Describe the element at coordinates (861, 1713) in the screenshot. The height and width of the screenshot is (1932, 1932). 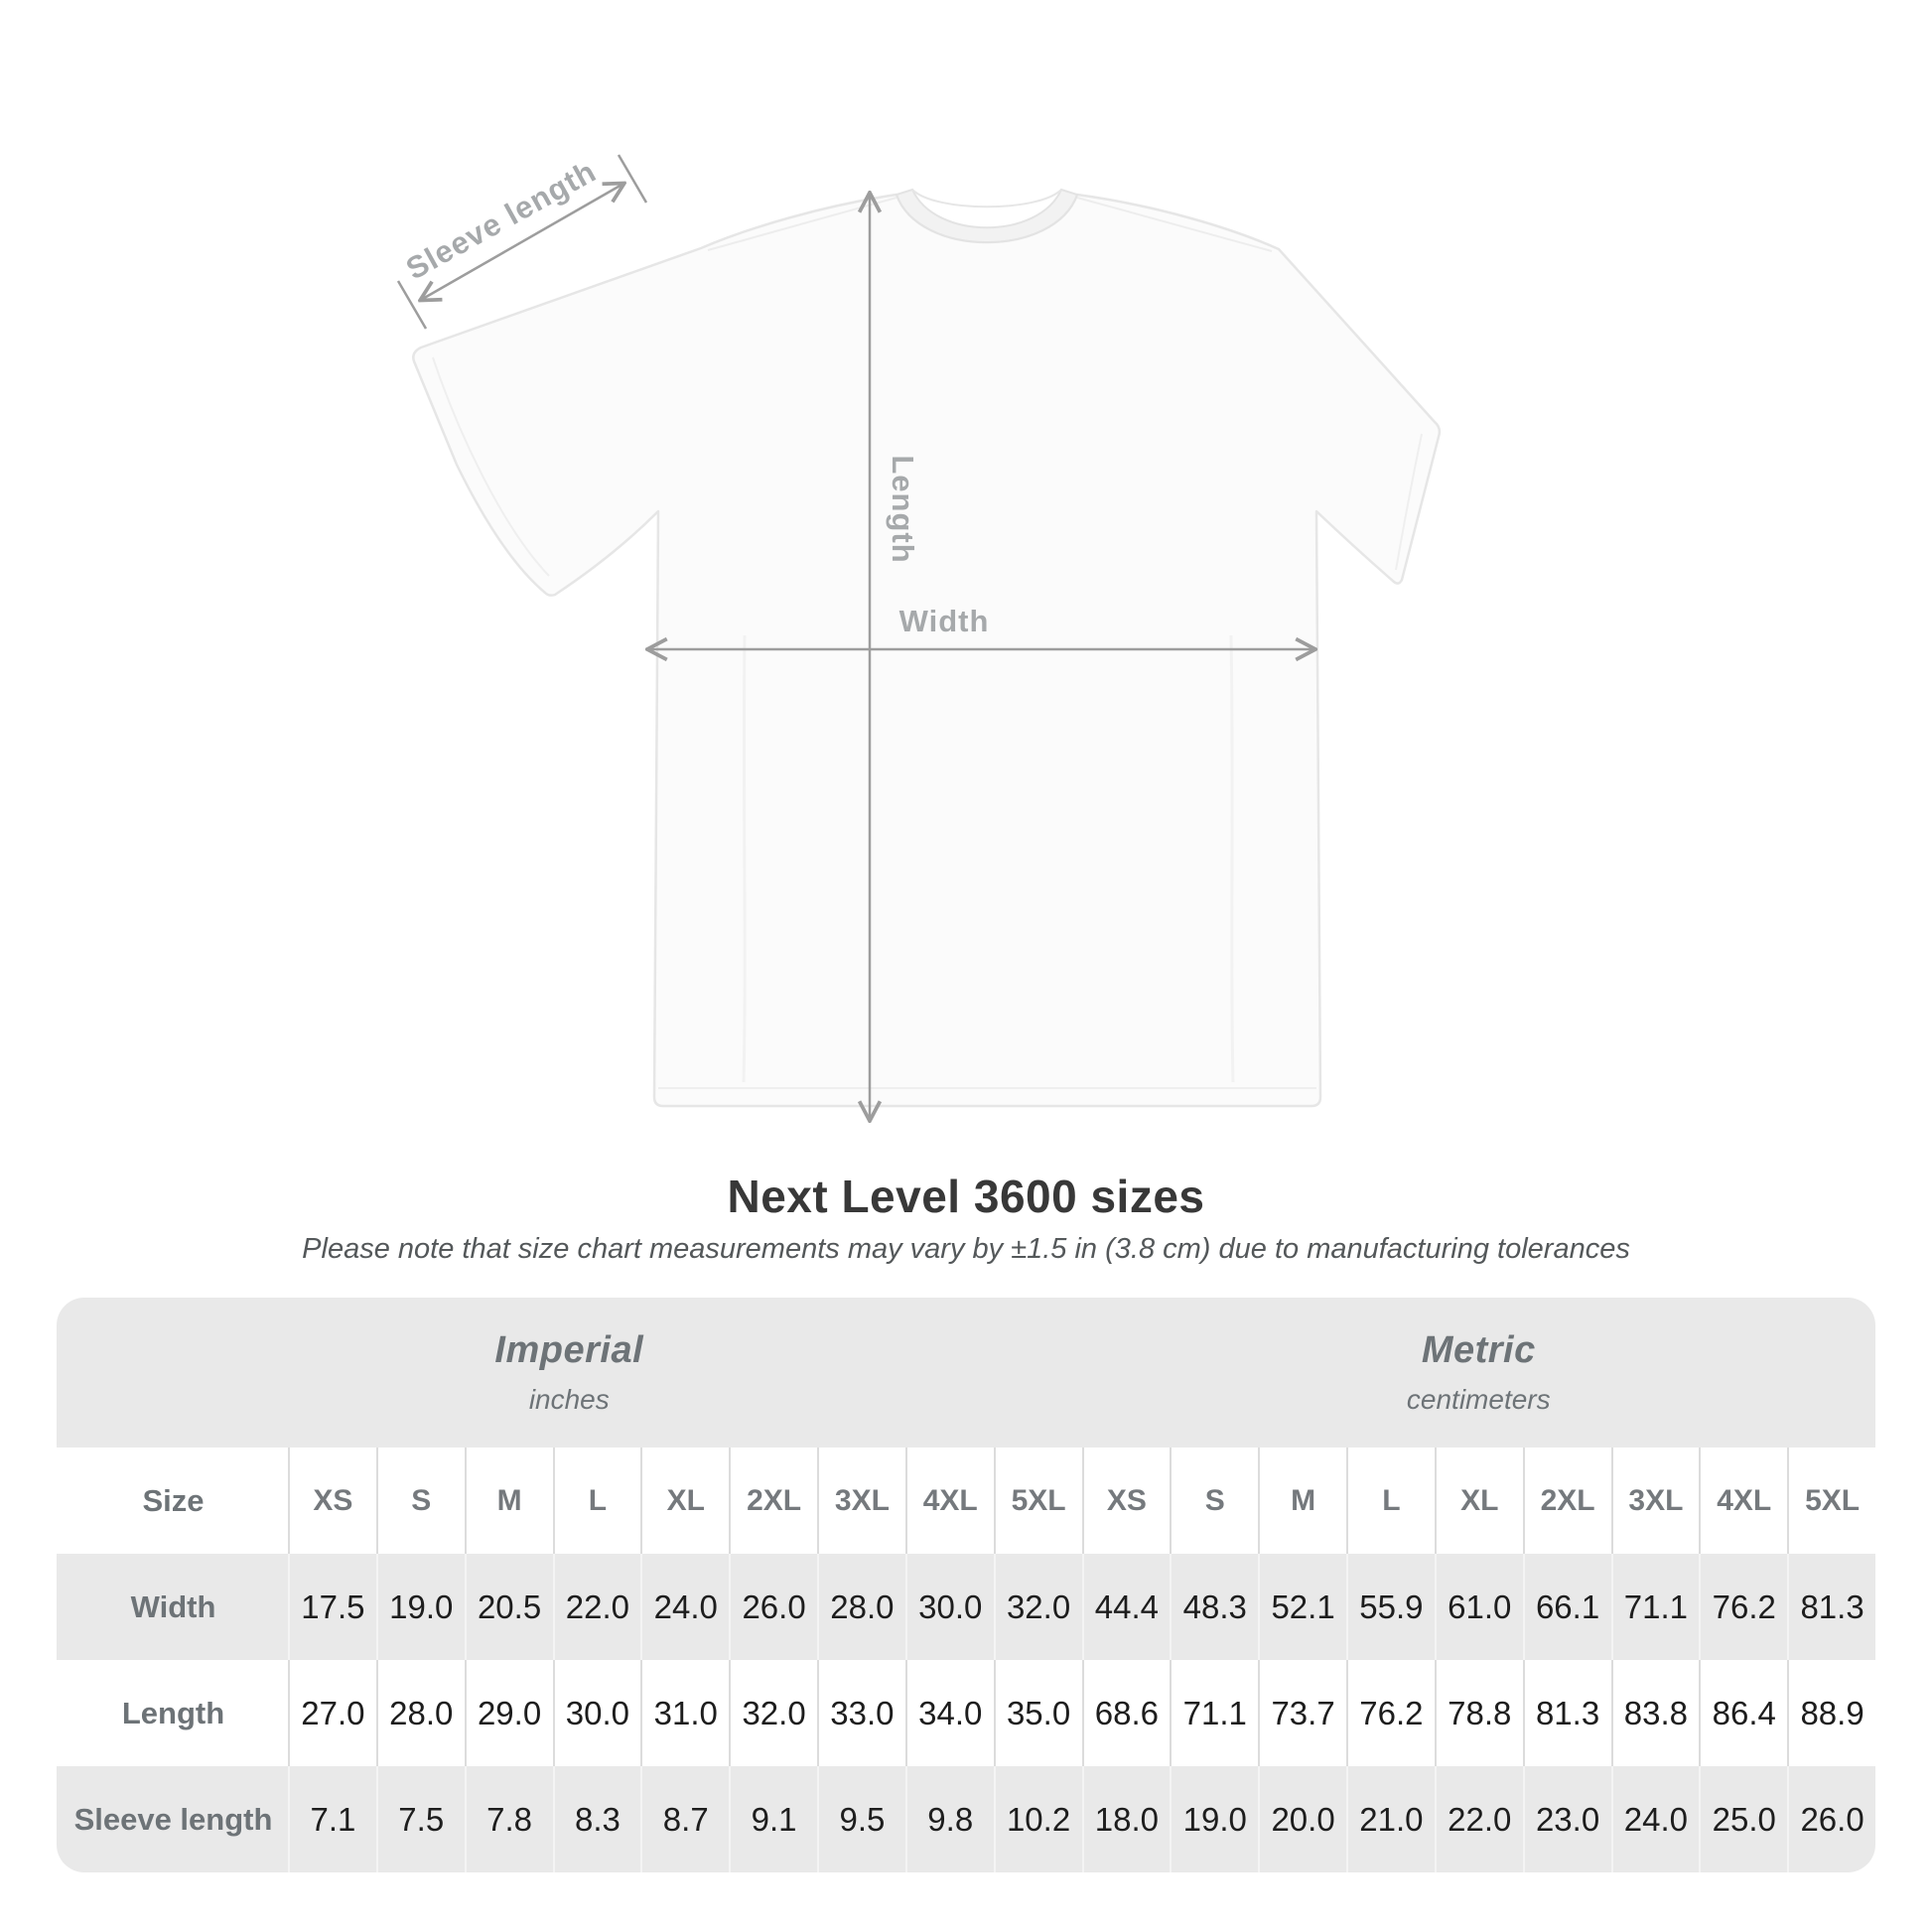
I see `table-cell: 33.0` at that location.